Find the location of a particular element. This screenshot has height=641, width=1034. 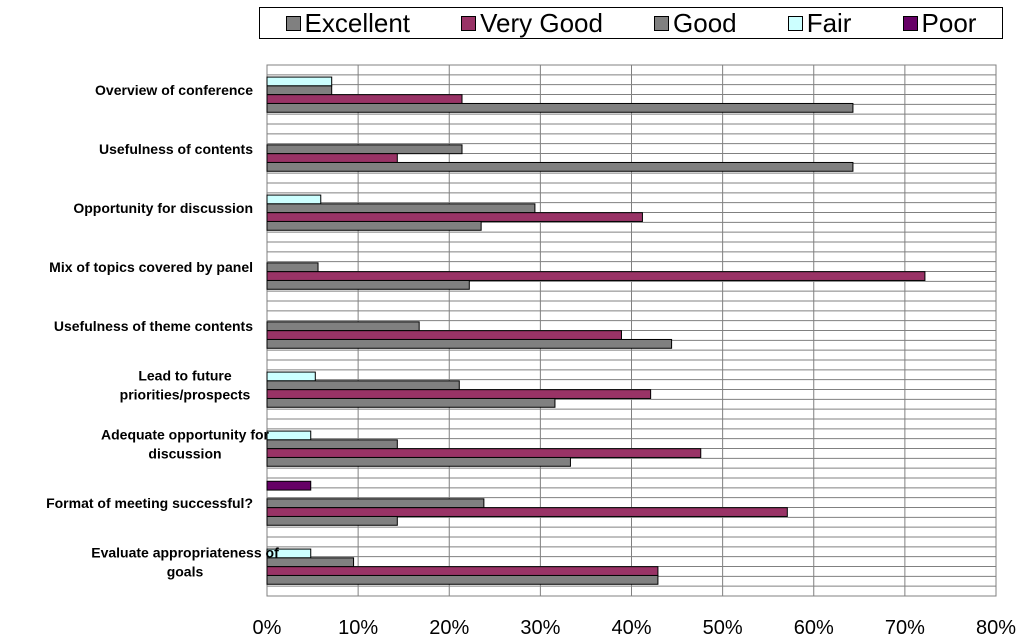

category-label: Evaluate appropriateness of goals is located at coordinates (185, 561).